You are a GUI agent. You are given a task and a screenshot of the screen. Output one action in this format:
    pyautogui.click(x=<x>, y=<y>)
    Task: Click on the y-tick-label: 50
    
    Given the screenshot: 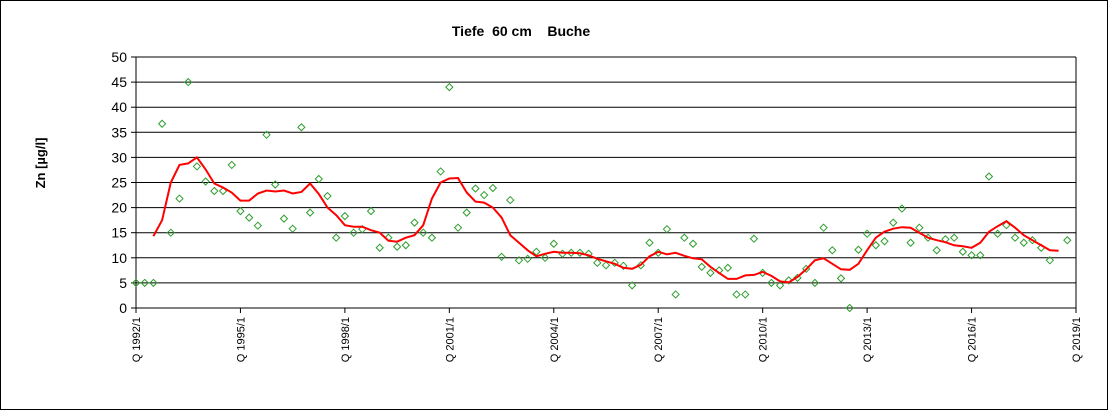 What is the action you would take?
    pyautogui.click(x=119, y=57)
    